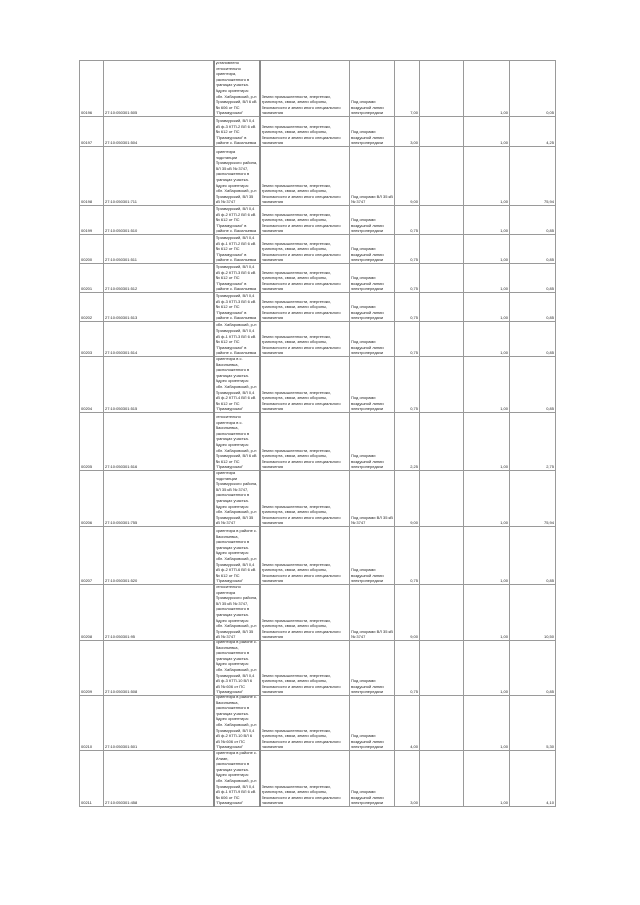 This screenshot has width=640, height=905. I want to click on cadastral-number-text: 27:10:050301:516, so click(121, 467).